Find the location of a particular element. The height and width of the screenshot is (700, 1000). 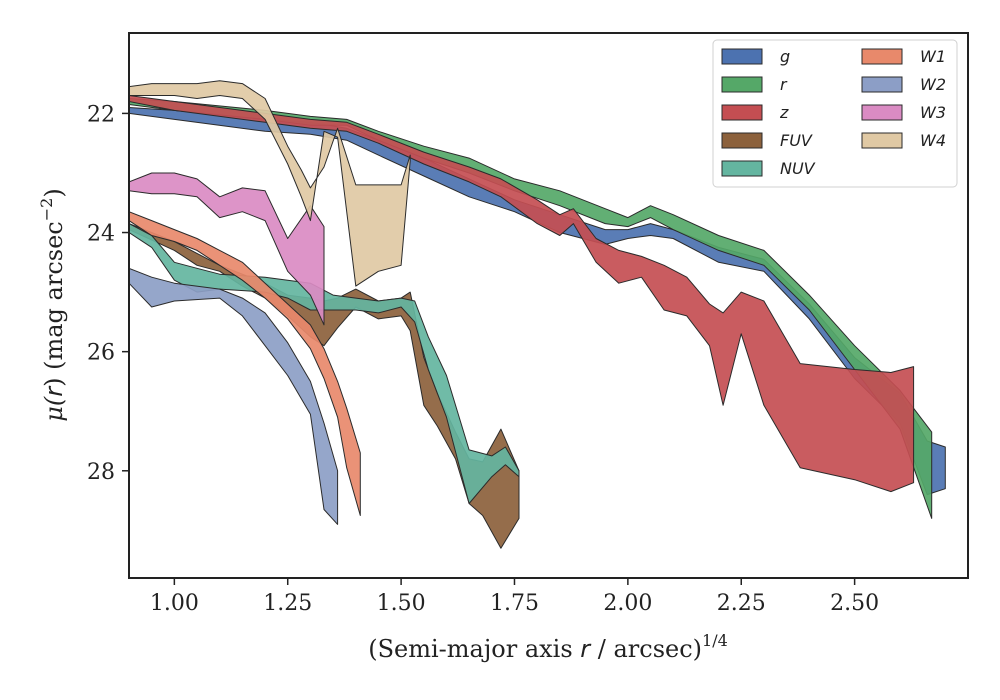

x-tick-label: 2.00 is located at coordinates (627, 603).